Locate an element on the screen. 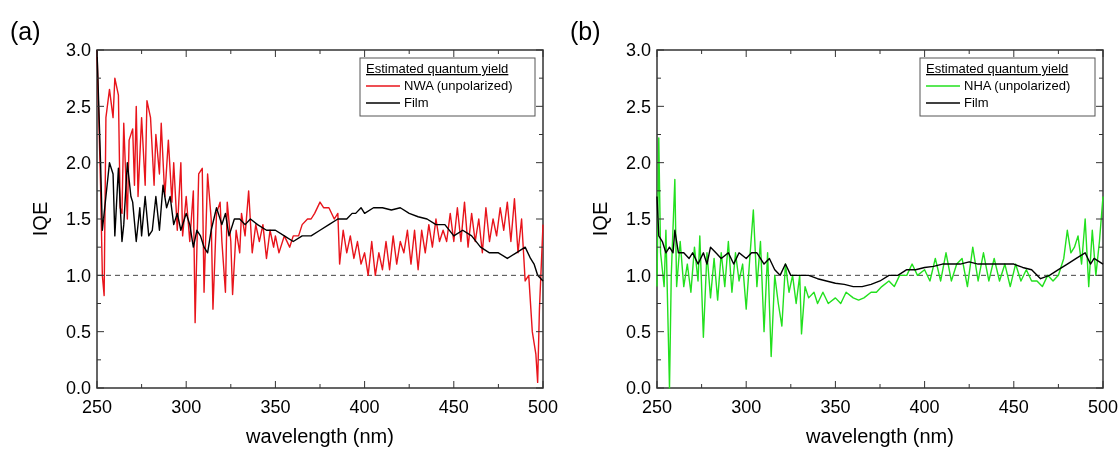  line-series is located at coordinates (880, 241).